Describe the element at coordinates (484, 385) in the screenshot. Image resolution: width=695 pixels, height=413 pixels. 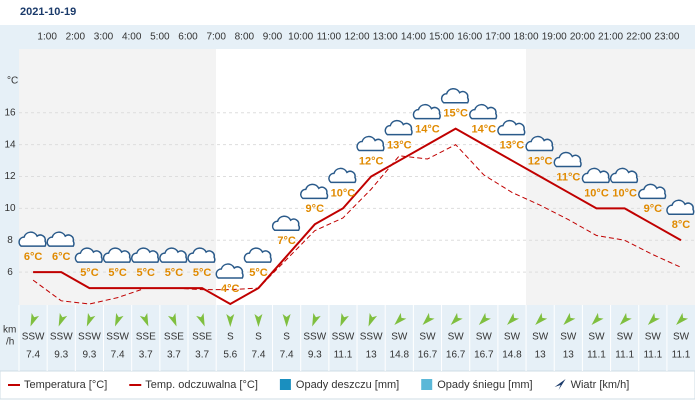
I see `legend-label: Opady śniegu [mm]` at that location.